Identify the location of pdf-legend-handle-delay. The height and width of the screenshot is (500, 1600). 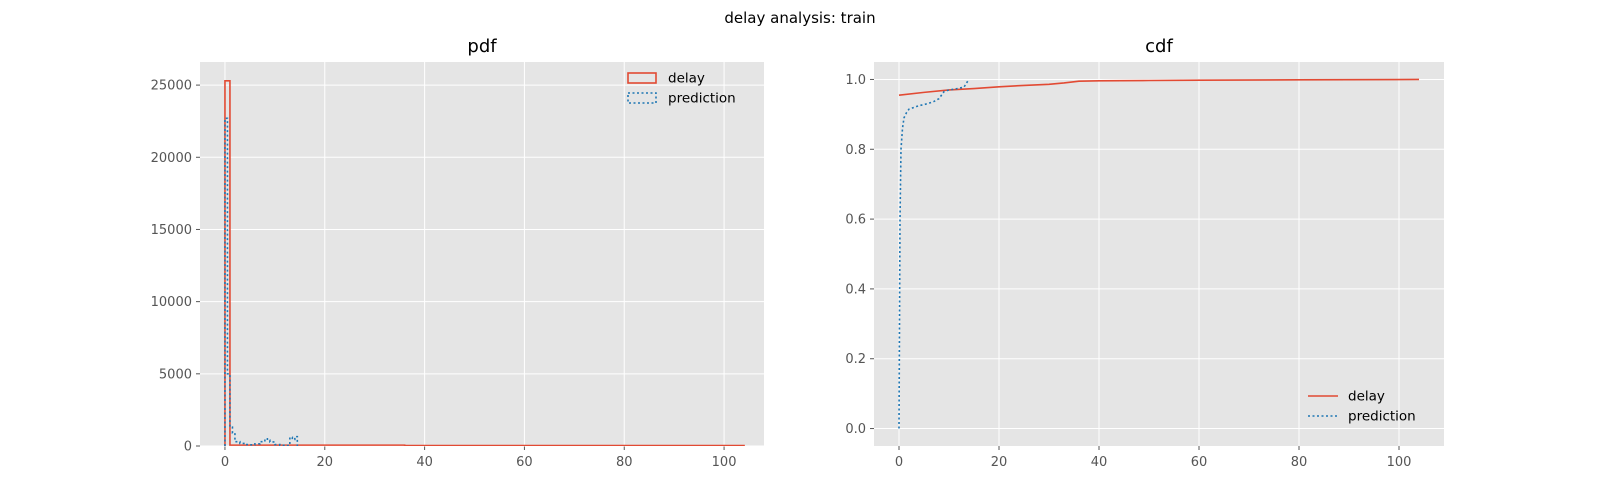
(642, 78).